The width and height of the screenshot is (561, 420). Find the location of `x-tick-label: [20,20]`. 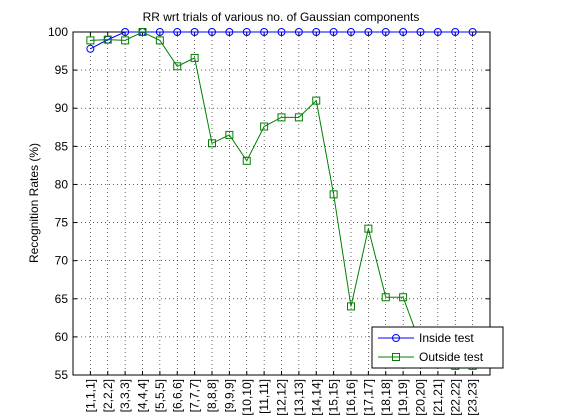

x-tick-label: [20,20] is located at coordinates (421, 397).